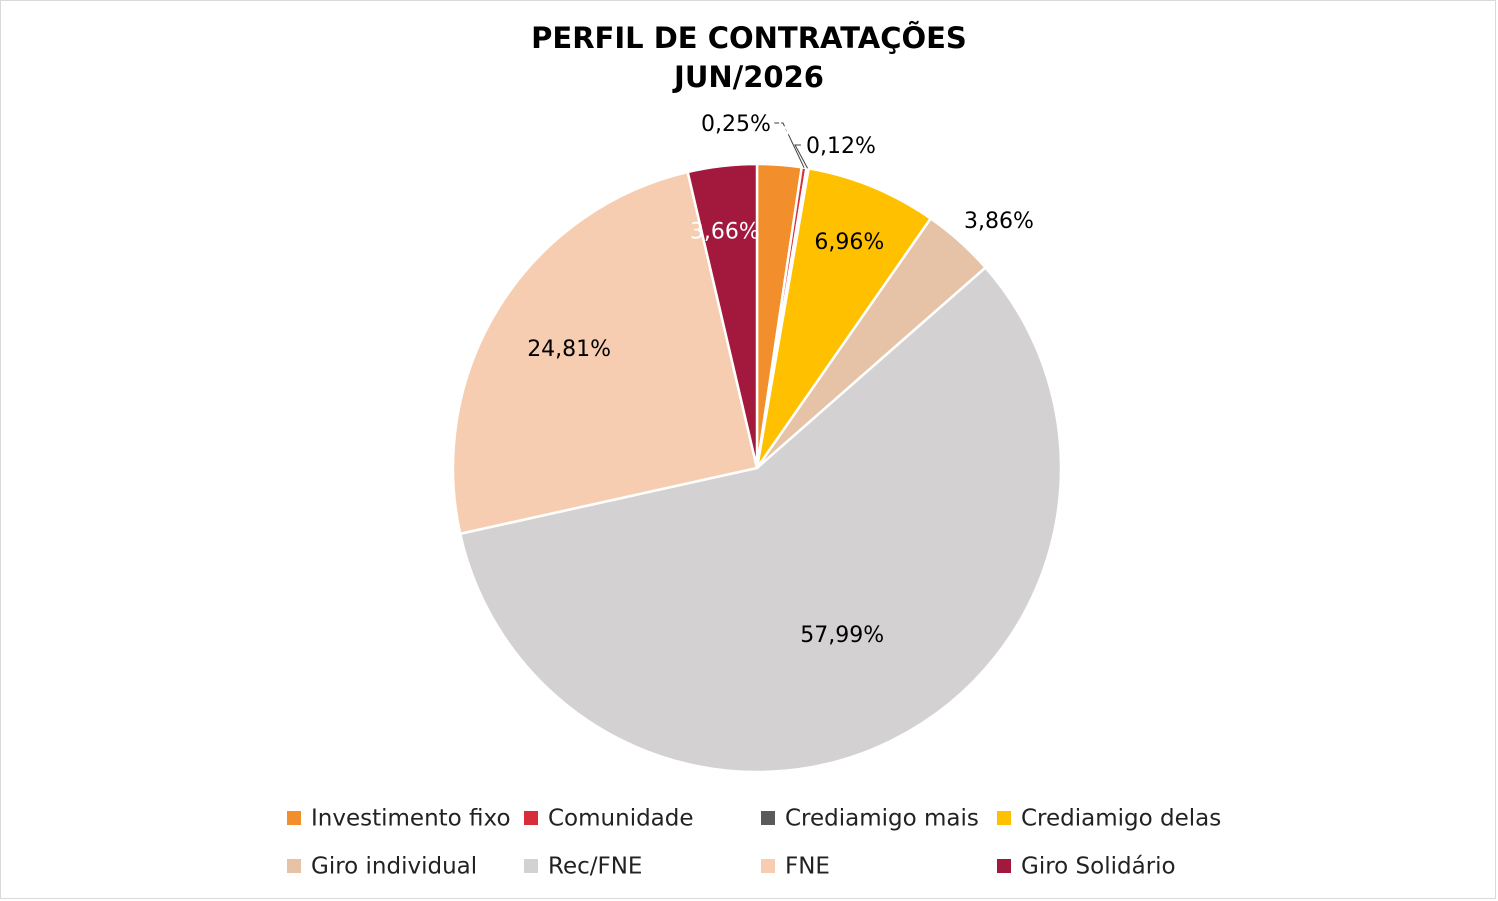  What do you see at coordinates (882, 819) in the screenshot?
I see `legend-label: Crediamigo mais` at bounding box center [882, 819].